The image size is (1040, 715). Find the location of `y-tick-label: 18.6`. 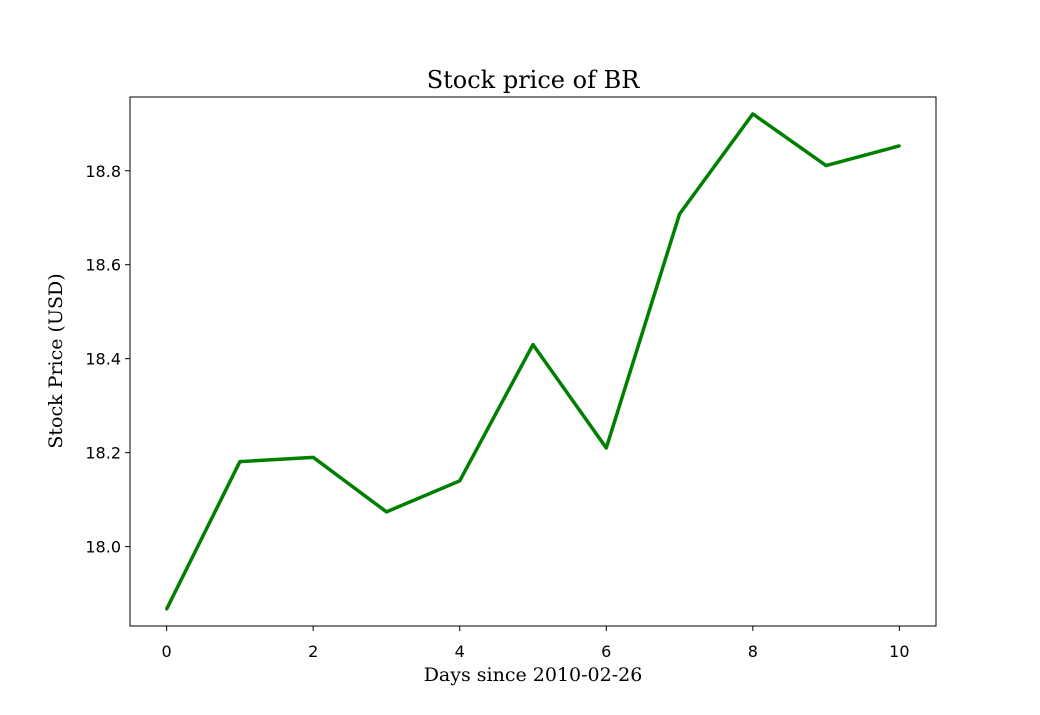

y-tick-label: 18.6 is located at coordinates (103, 265).